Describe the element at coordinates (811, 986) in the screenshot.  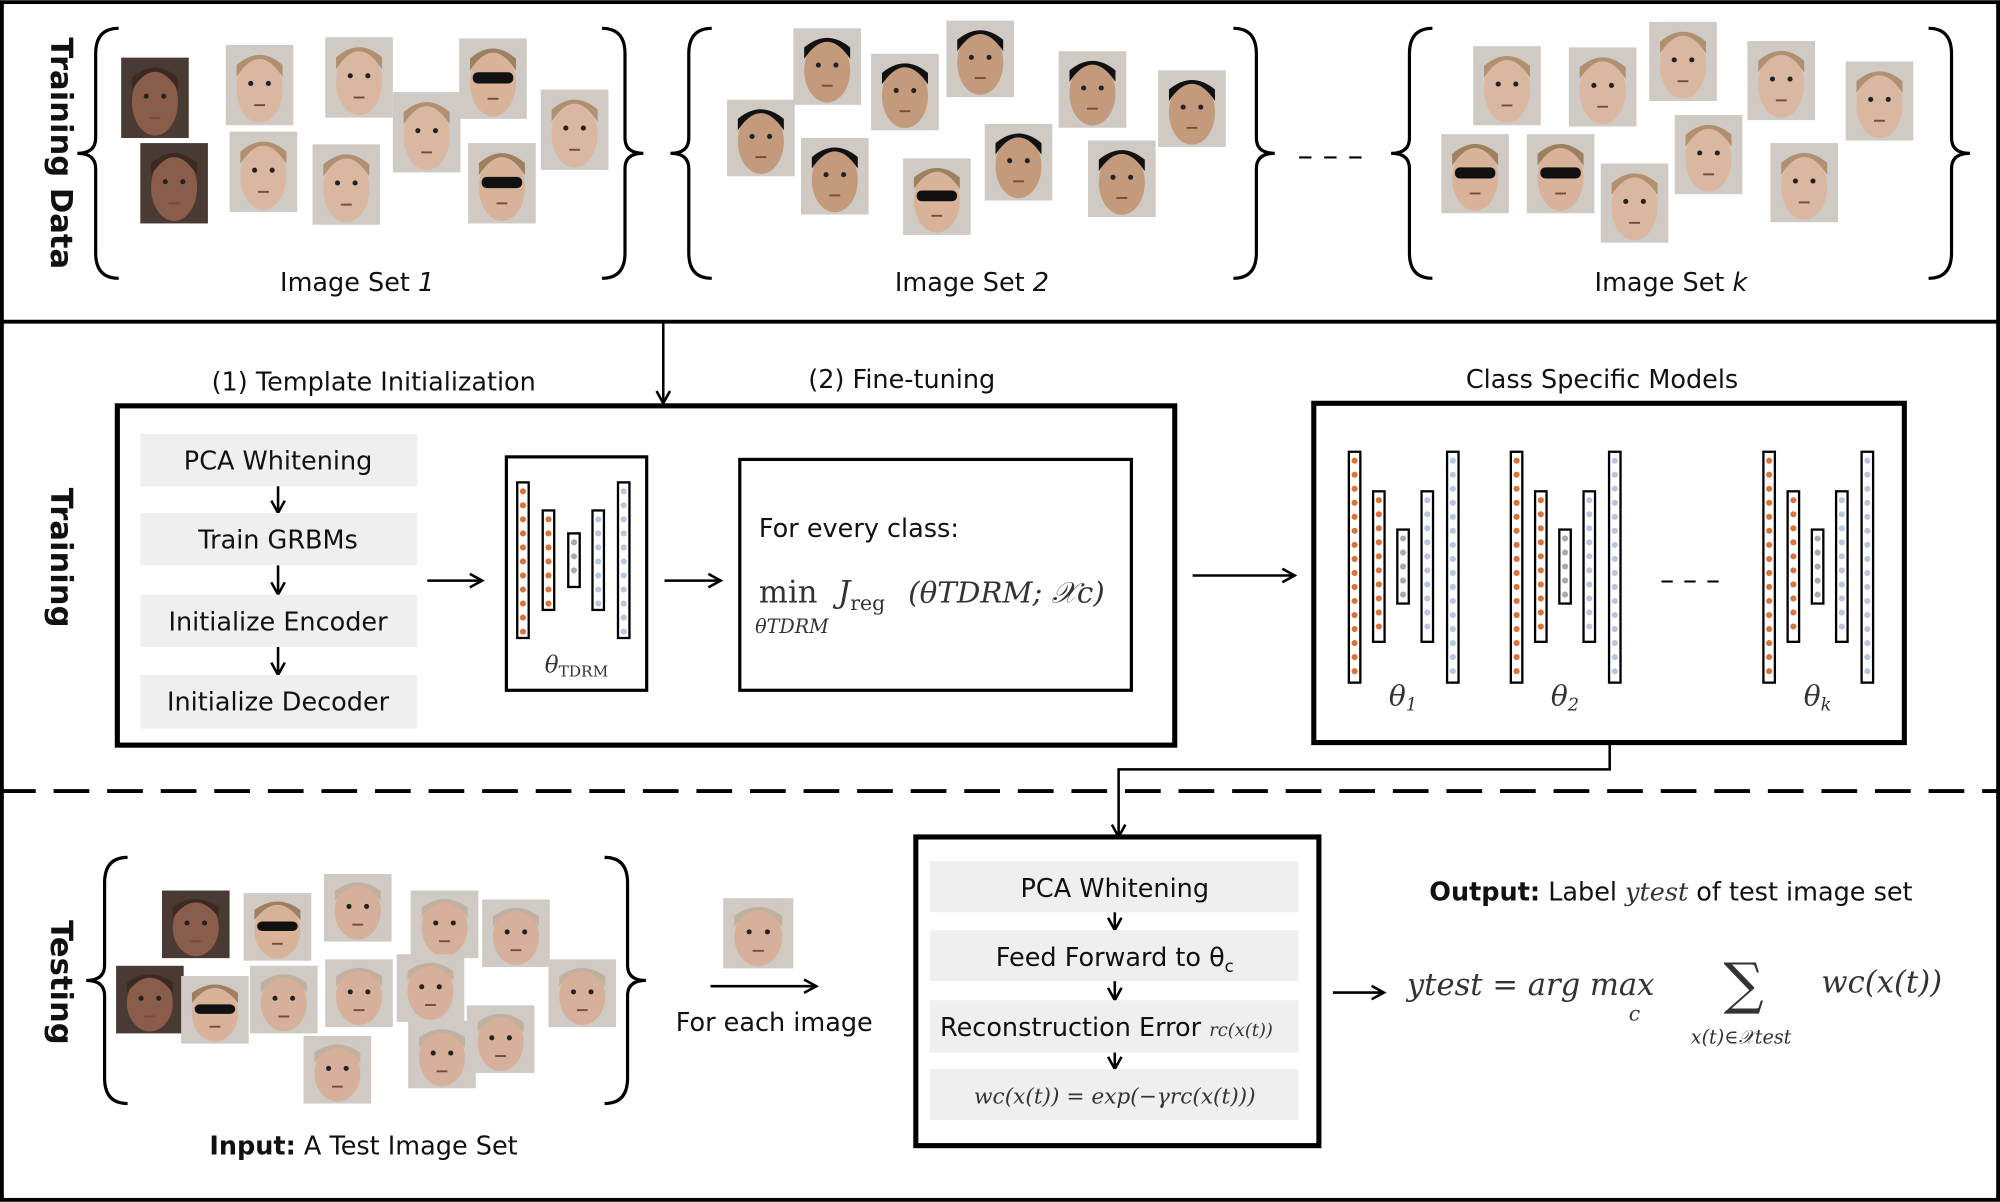
I see `arrow-head` at that location.